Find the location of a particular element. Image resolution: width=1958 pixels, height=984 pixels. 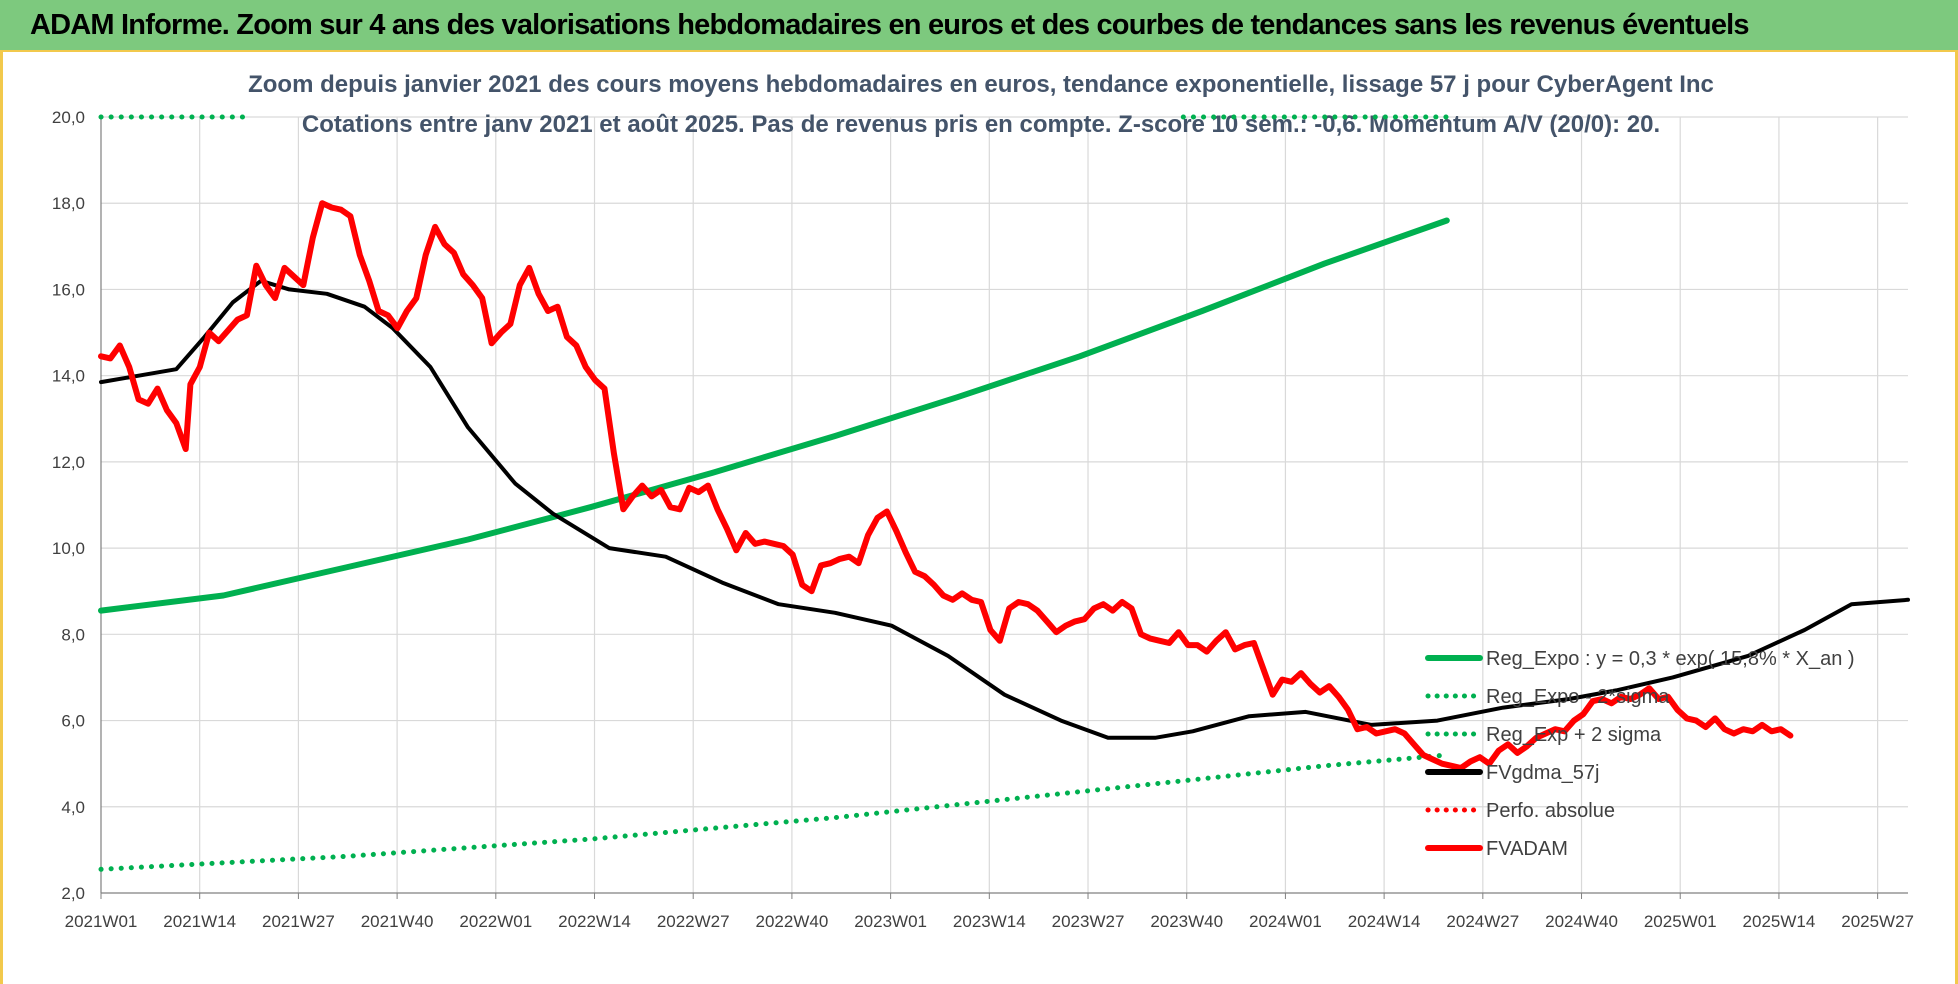

y-tick-label: 16,0 is located at coordinates (68, 289).